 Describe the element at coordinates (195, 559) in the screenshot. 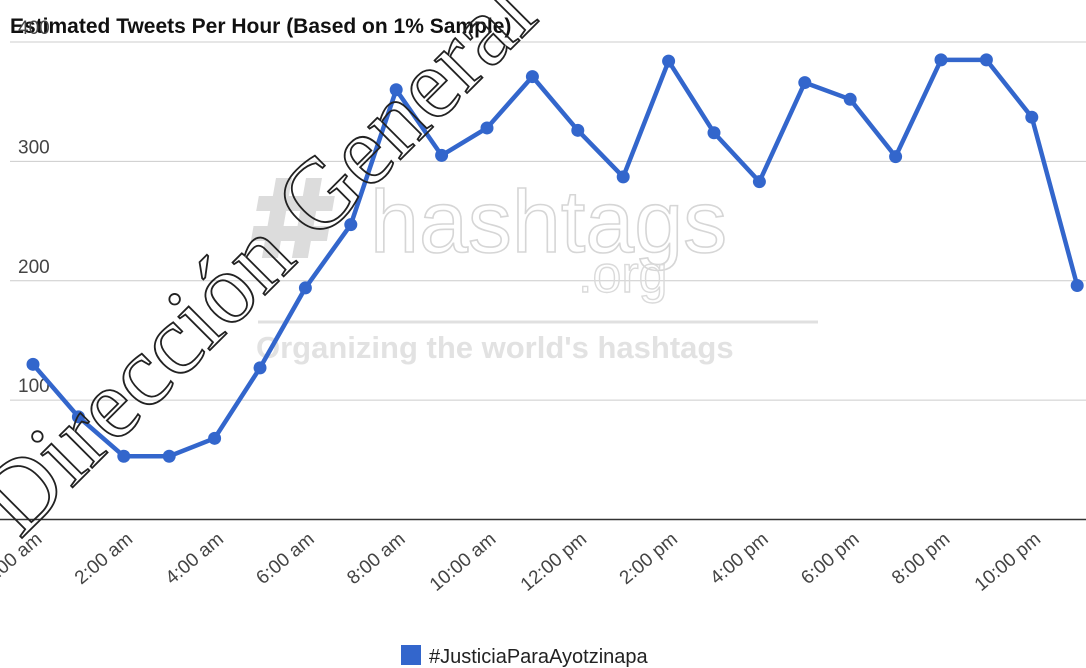

I see `x-tick-label: 4:00 am` at that location.